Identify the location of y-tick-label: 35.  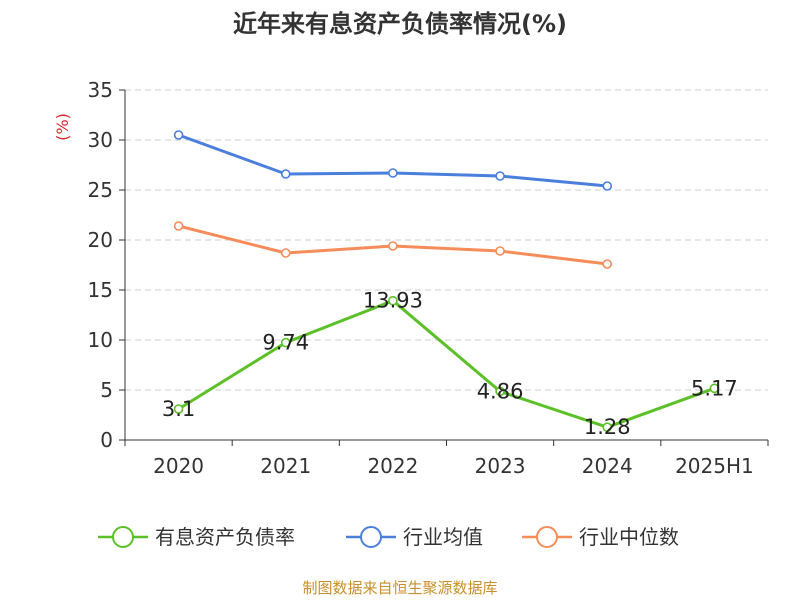
(100, 90).